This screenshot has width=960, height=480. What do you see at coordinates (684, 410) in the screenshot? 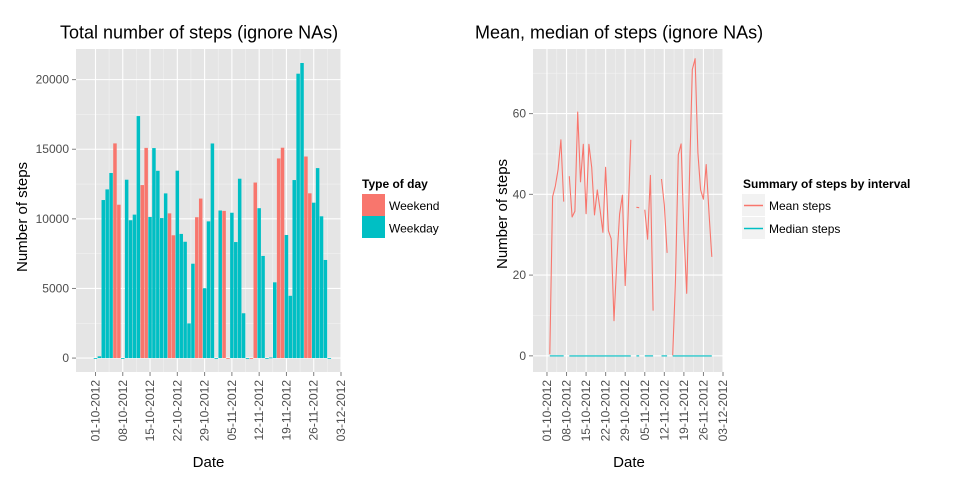
I see `chart2-x-tick-label: 19-11-2012` at bounding box center [684, 410].